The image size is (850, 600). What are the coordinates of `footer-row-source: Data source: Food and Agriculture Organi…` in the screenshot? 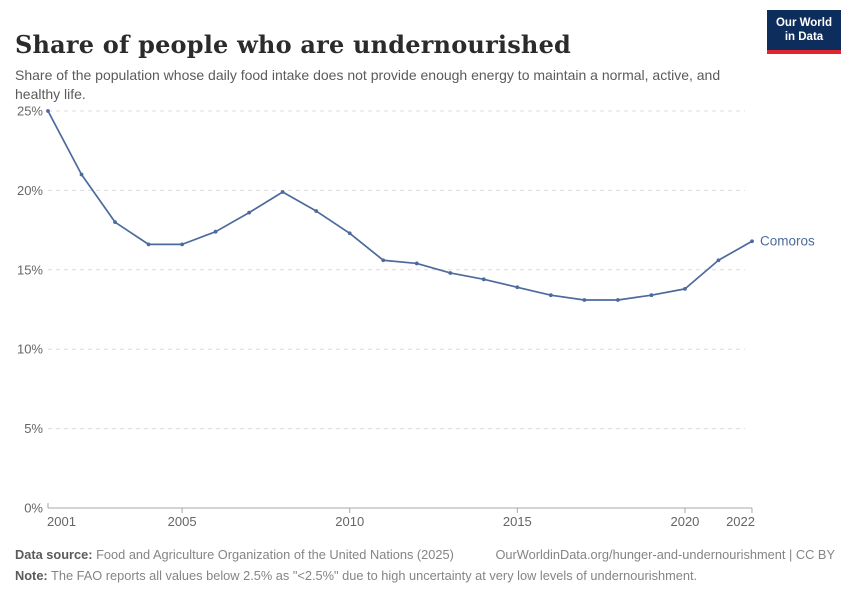 It's located at (425, 554).